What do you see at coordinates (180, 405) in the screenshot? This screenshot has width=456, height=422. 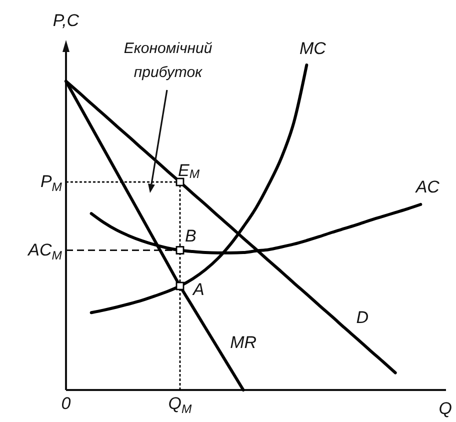 I see `x-tick-label: Q$_{M}$` at bounding box center [180, 405].